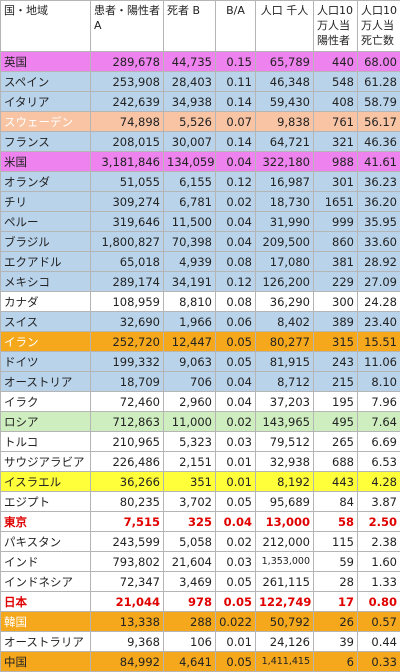  Describe the element at coordinates (190, 122) in the screenshot. I see `cell-deaths: 5,526` at that location.